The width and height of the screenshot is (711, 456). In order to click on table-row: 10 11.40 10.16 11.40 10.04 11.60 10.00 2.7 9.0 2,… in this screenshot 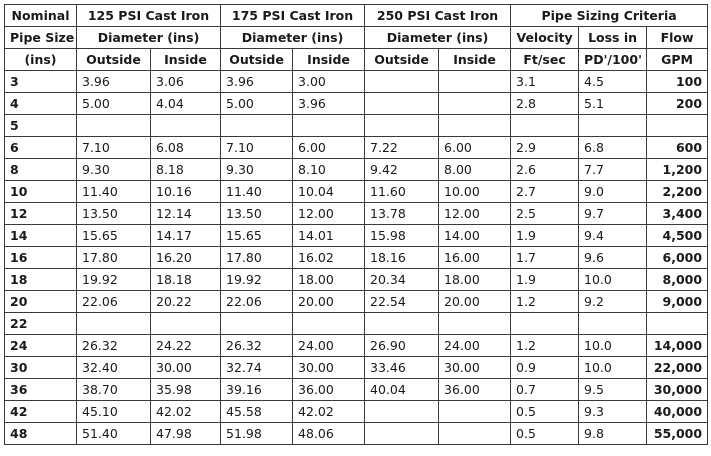, I will do `click(356, 191)`.